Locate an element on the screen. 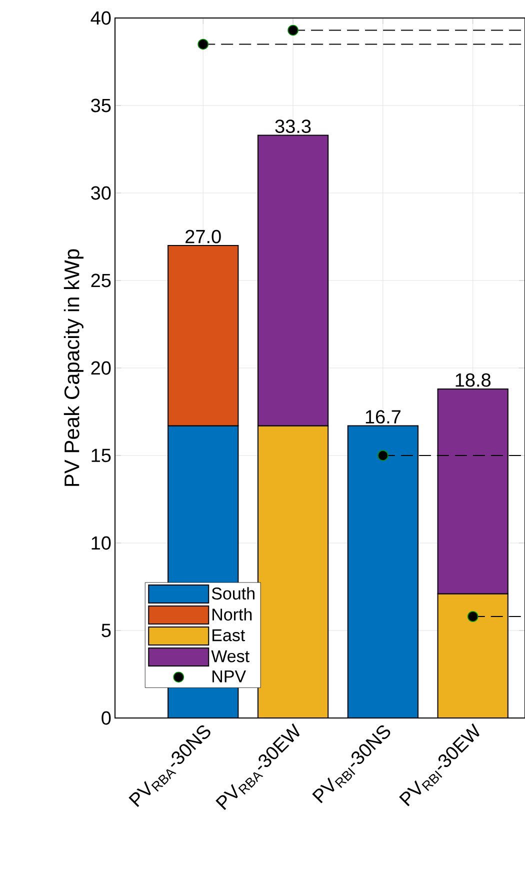  legend-label: South is located at coordinates (233, 593).